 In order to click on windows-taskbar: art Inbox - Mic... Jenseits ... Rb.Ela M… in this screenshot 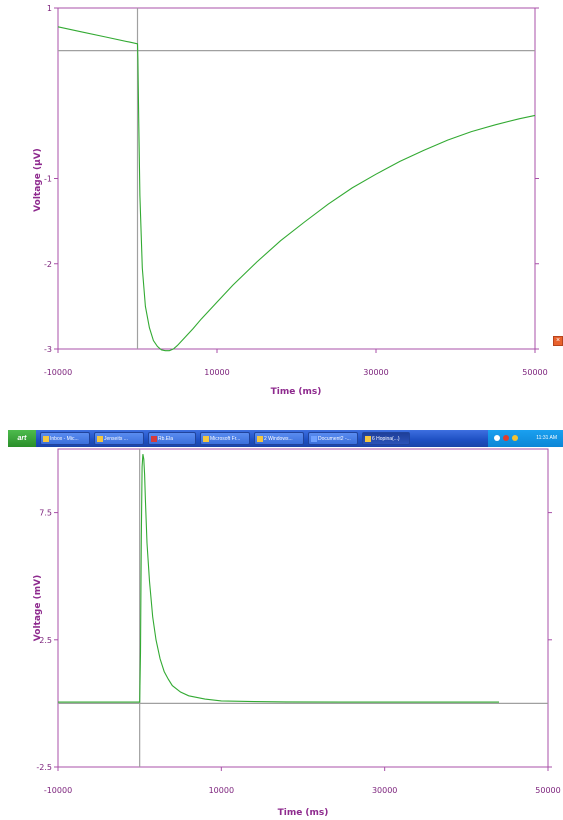, I will do `click(285, 438)`.